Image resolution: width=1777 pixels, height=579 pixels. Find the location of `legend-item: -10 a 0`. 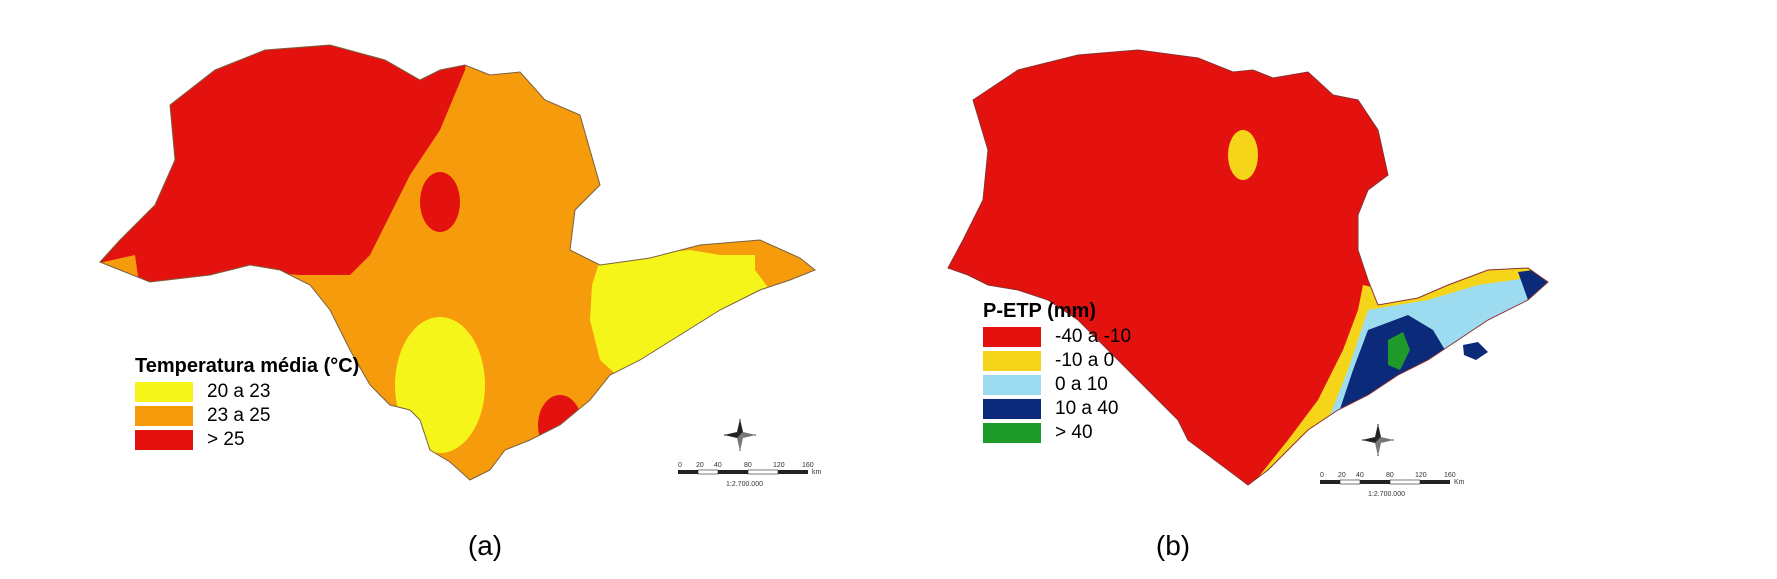

legend-item: -10 a 0 is located at coordinates (1057, 361).